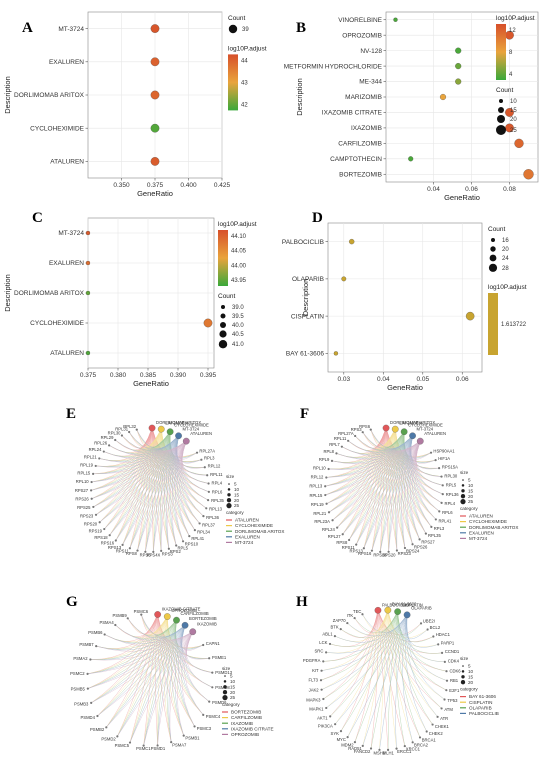 The image size is (550, 774). What do you see at coordinates (451, 485) in the screenshot?
I see `gene-label: RPL5` at bounding box center [451, 485].